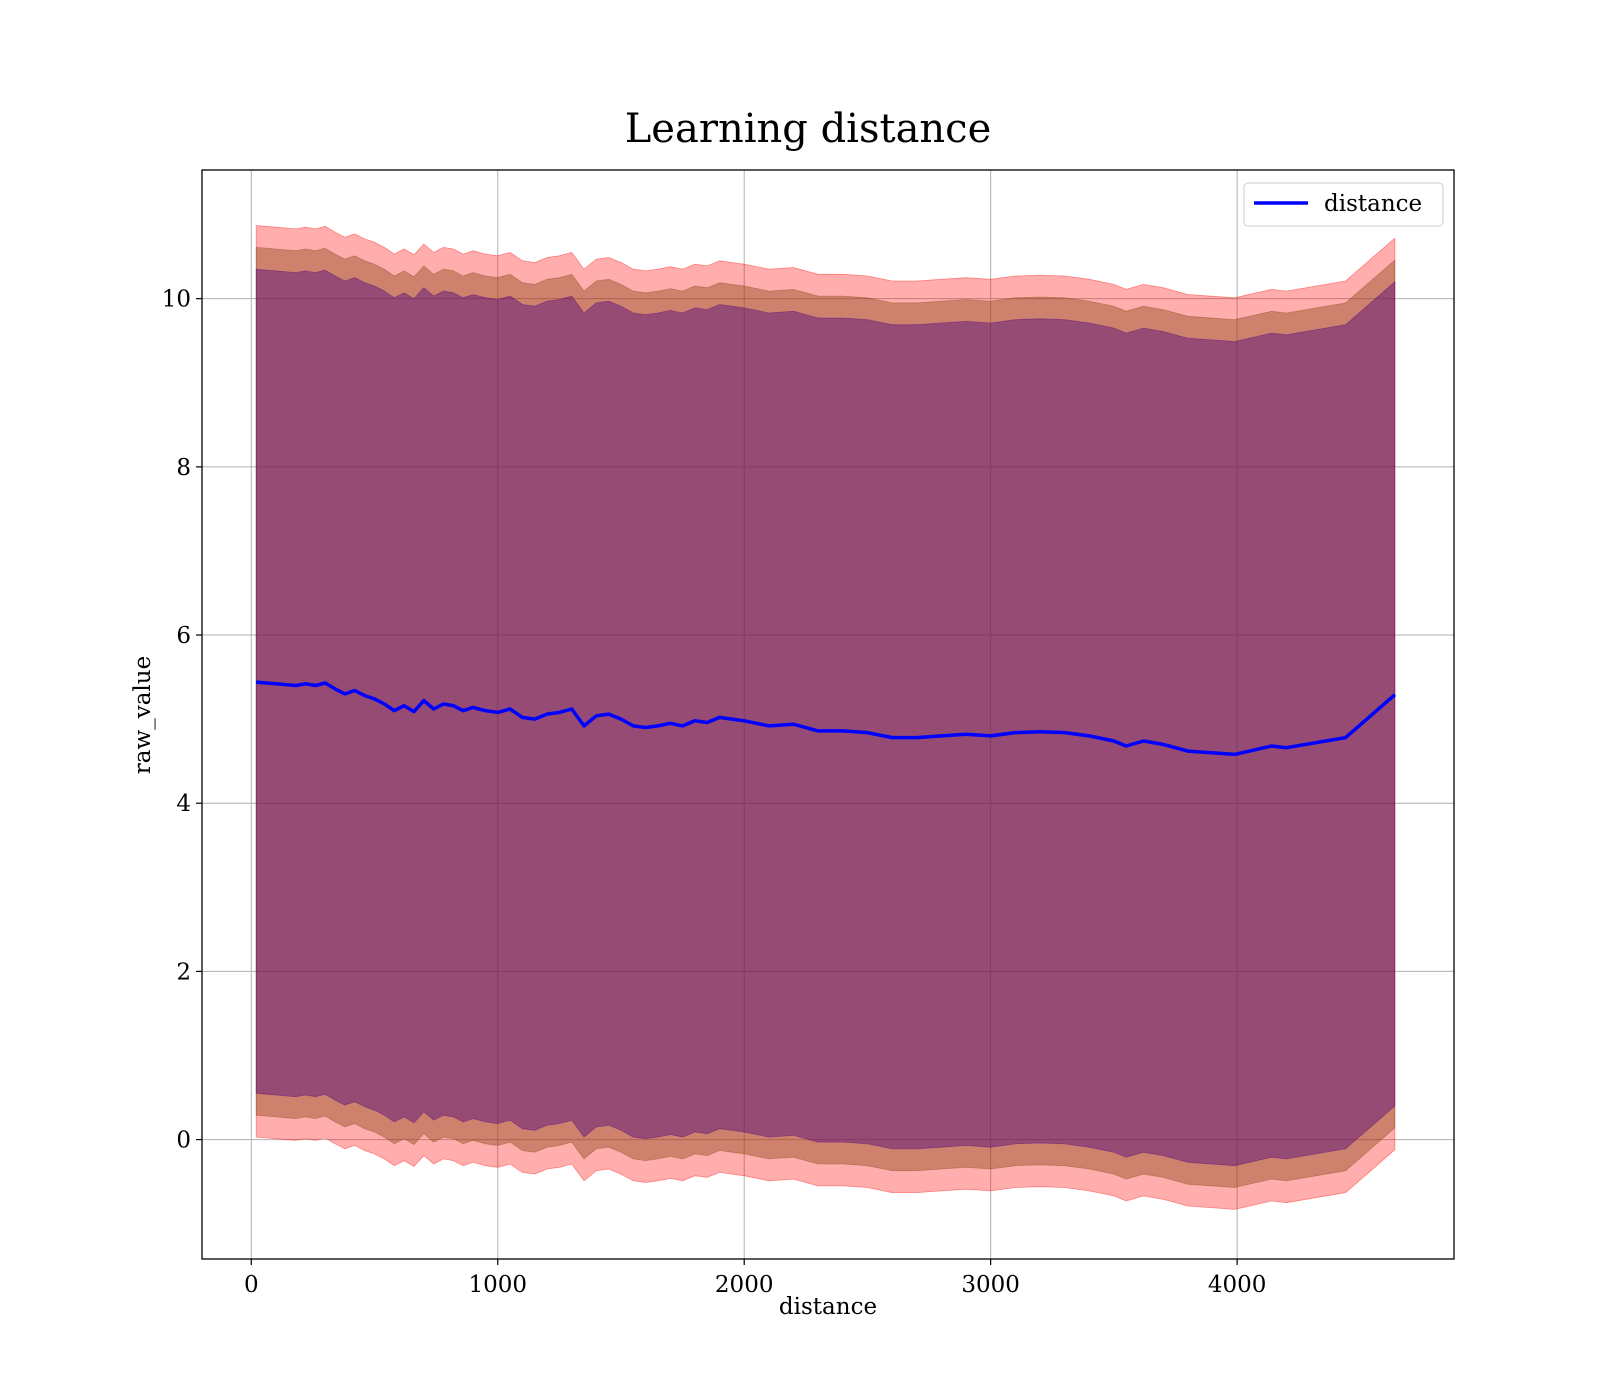 The width and height of the screenshot is (1600, 1400). Describe the element at coordinates (828, 1307) in the screenshot. I see `x-axis-label: distance` at that location.